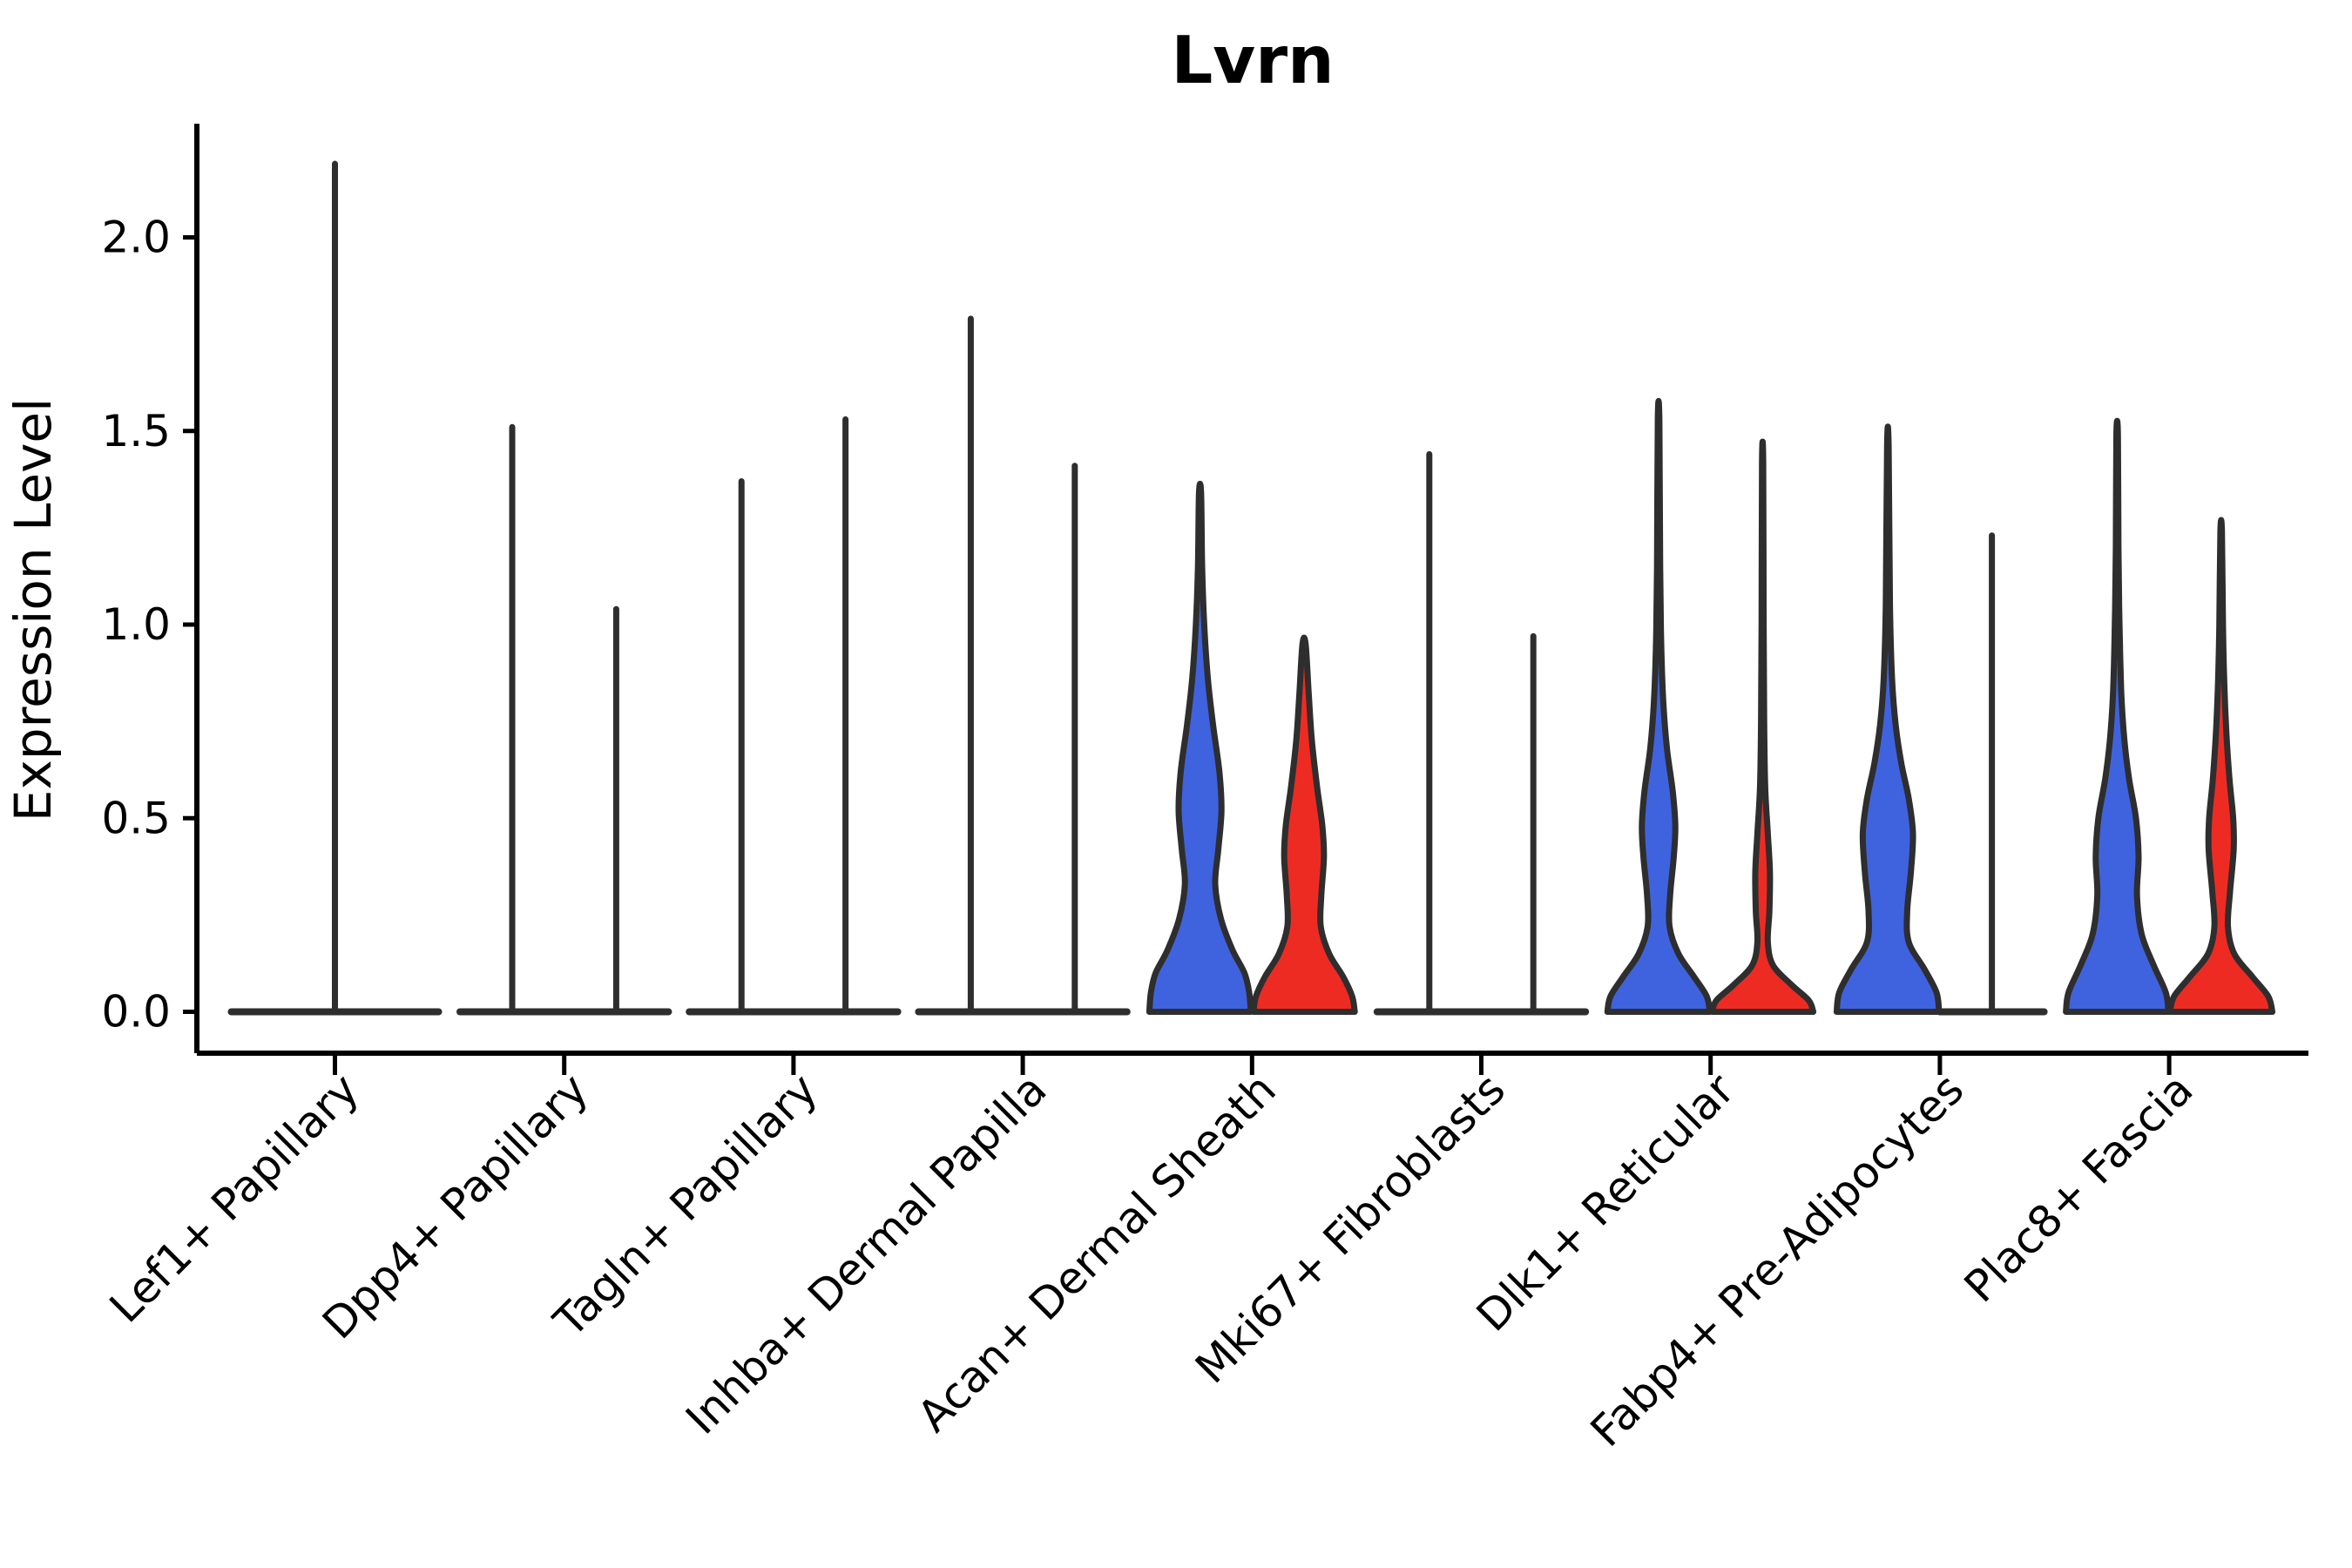  Describe the element at coordinates (1658, 706) in the screenshot. I see `violin-Dlk1-blue` at that location.